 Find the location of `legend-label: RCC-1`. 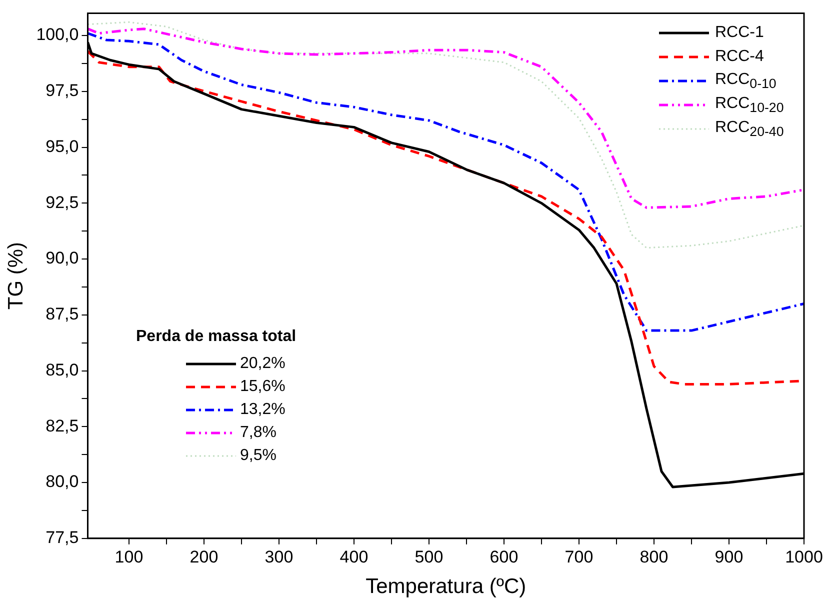

legend-label: RCC-1 is located at coordinates (739, 33).